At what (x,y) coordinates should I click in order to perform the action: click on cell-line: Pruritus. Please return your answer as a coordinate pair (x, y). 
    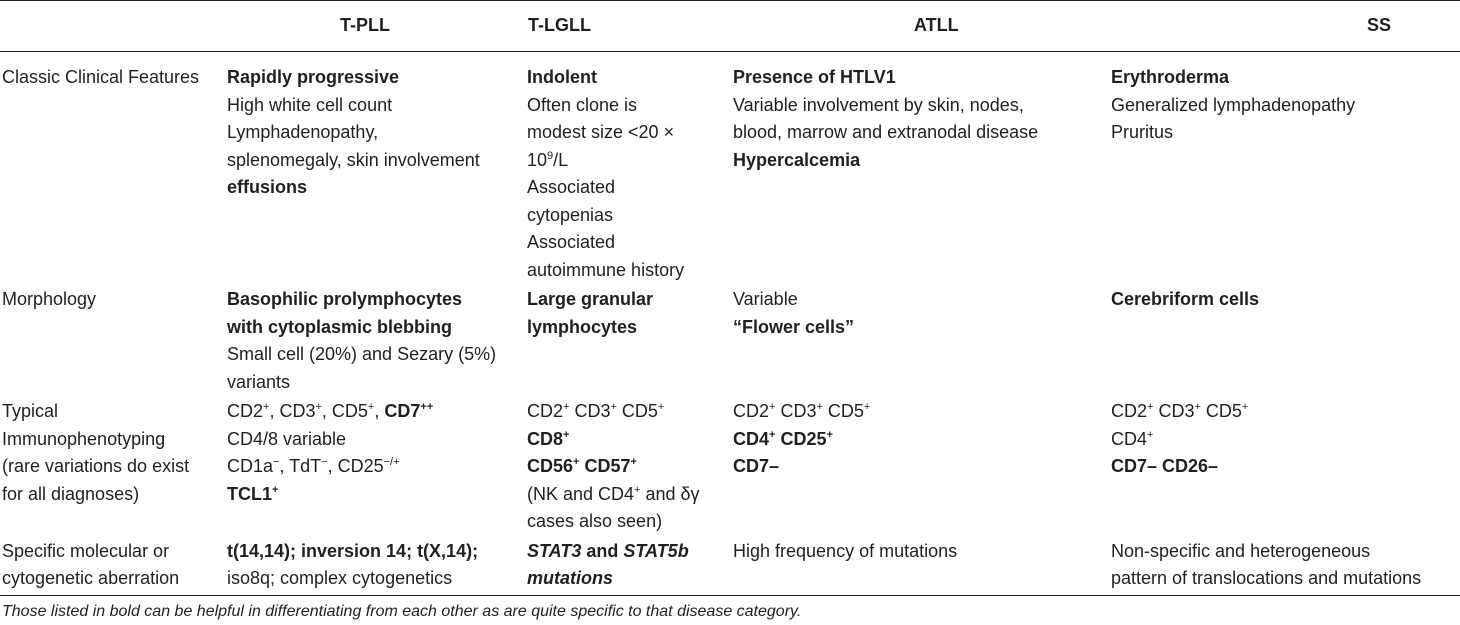
    Looking at the image, I should click on (1283, 133).